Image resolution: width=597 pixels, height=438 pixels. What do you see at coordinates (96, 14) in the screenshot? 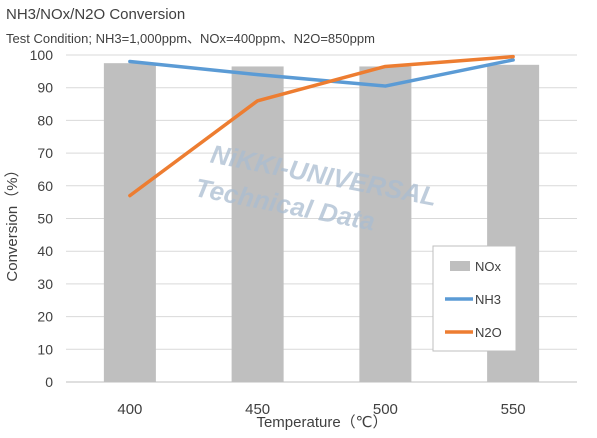
I see `chart-title: NH3/NOx/N2O Conversion` at bounding box center [96, 14].